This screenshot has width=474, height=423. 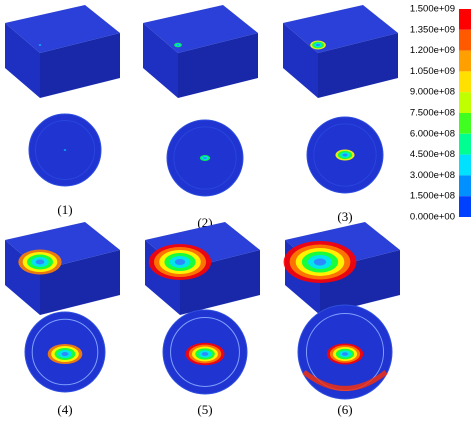 I want to click on colorbar-label: 0.000e+00, so click(x=432, y=217).